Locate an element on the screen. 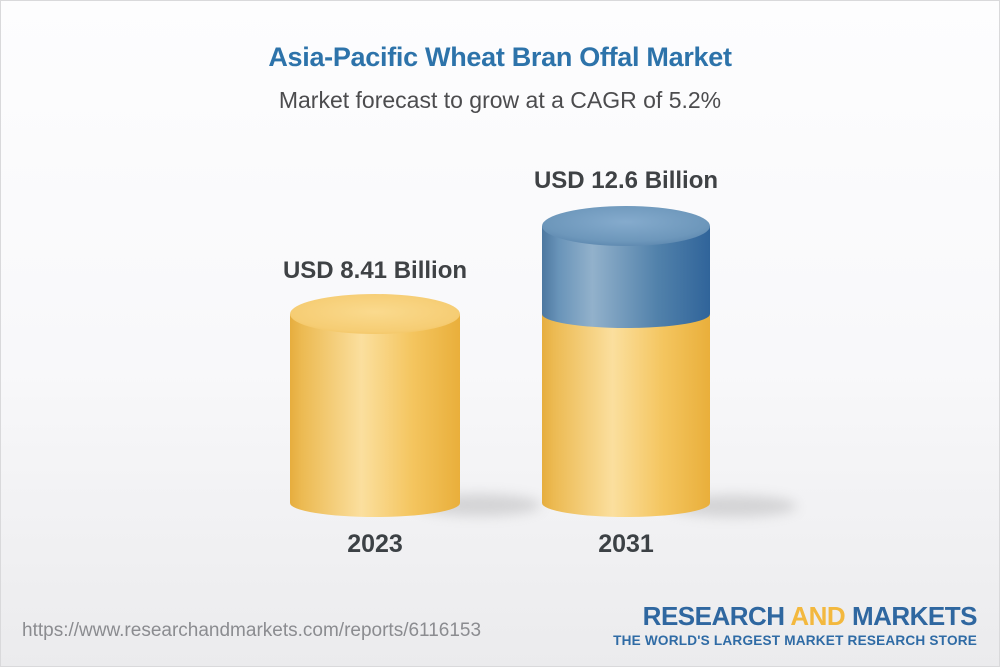  value-label-2023: USD 8.41 Billion is located at coordinates (375, 270).